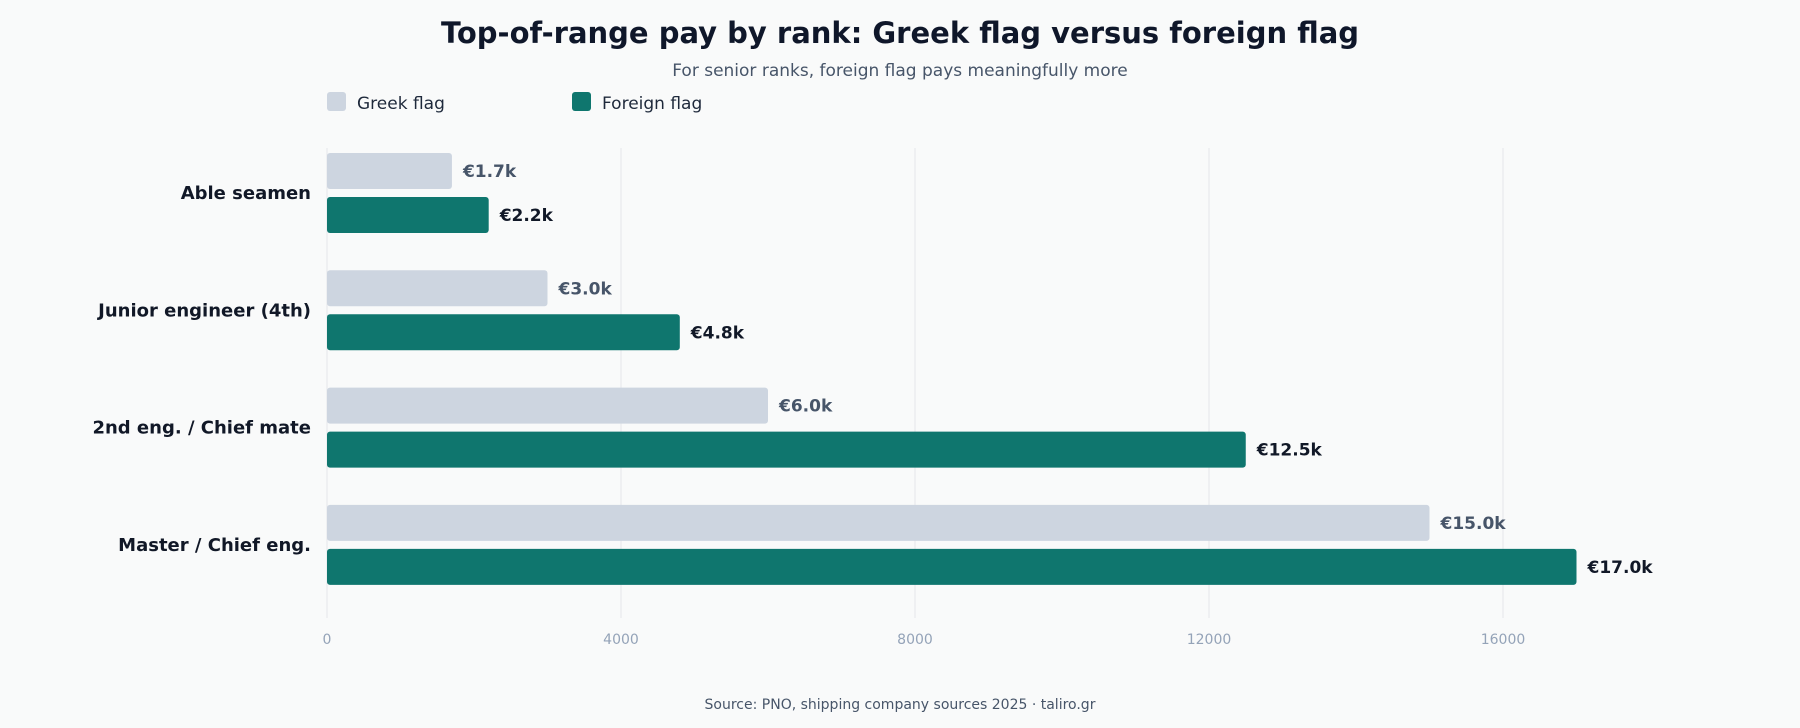  I want to click on value-label-greek-flag-2nd-eng-chief-mate: €6.0k, so click(805, 407).